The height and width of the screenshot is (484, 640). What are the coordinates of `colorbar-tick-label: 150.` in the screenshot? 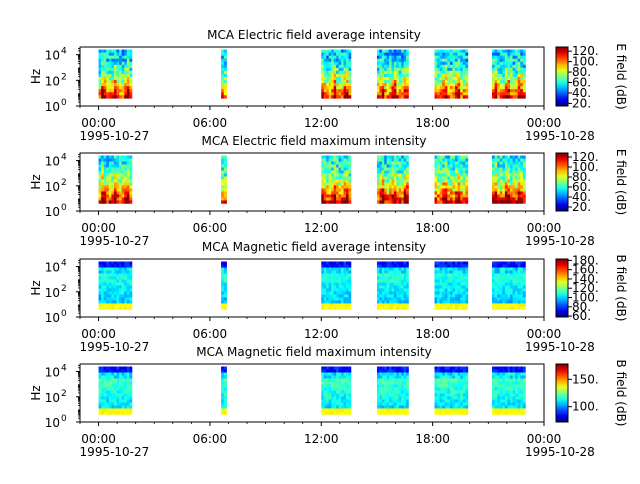 It's located at (585, 379).